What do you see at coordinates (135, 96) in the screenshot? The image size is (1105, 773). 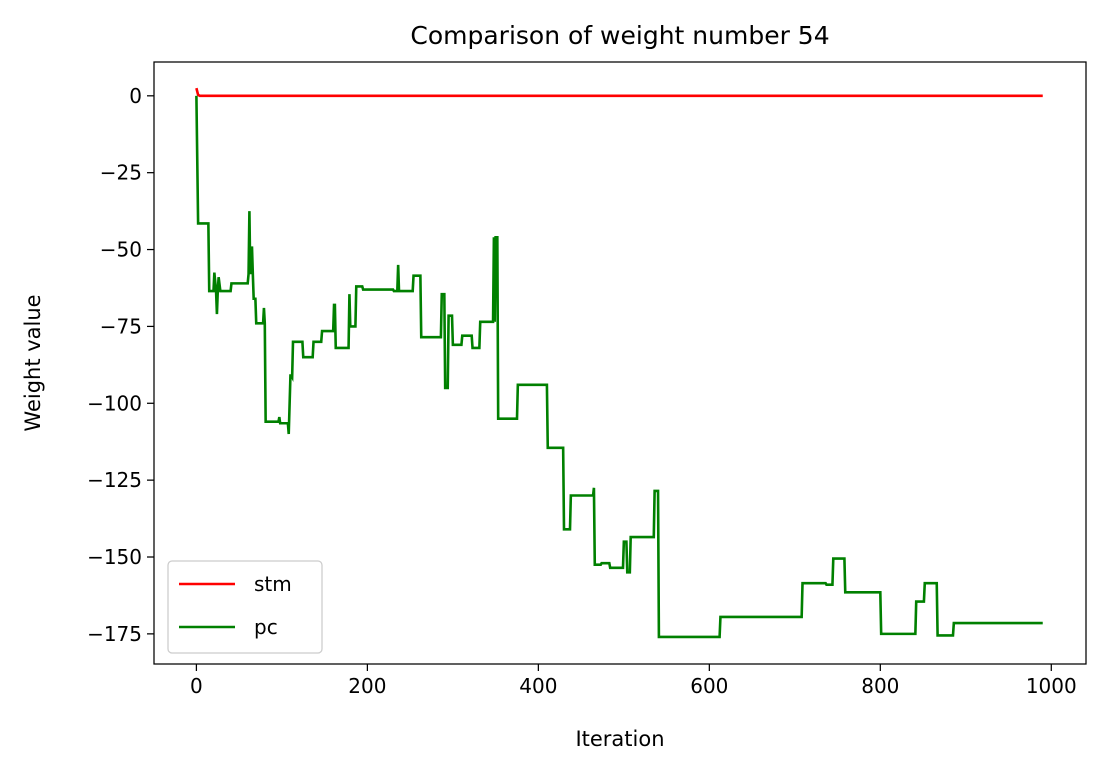 I see `y-tick-label: 0` at bounding box center [135, 96].